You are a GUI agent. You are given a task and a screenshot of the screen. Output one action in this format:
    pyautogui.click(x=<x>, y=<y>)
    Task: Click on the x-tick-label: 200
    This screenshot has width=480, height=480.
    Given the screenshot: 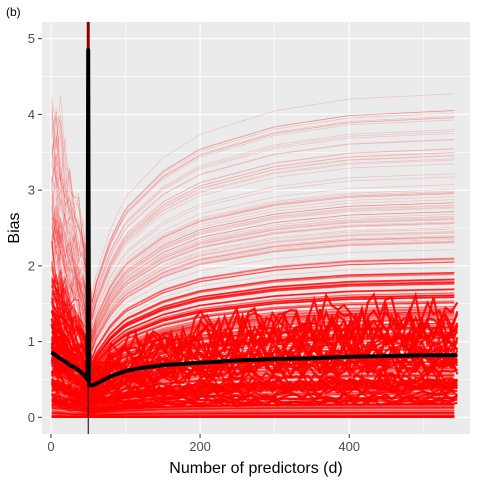 What is the action you would take?
    pyautogui.click(x=200, y=446)
    